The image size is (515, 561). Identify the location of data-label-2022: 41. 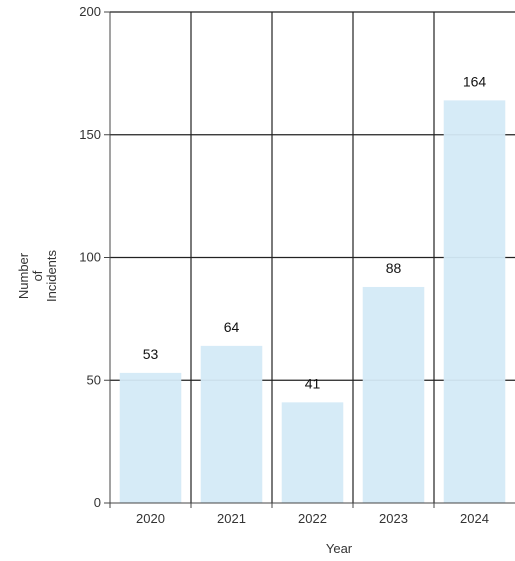
(313, 383).